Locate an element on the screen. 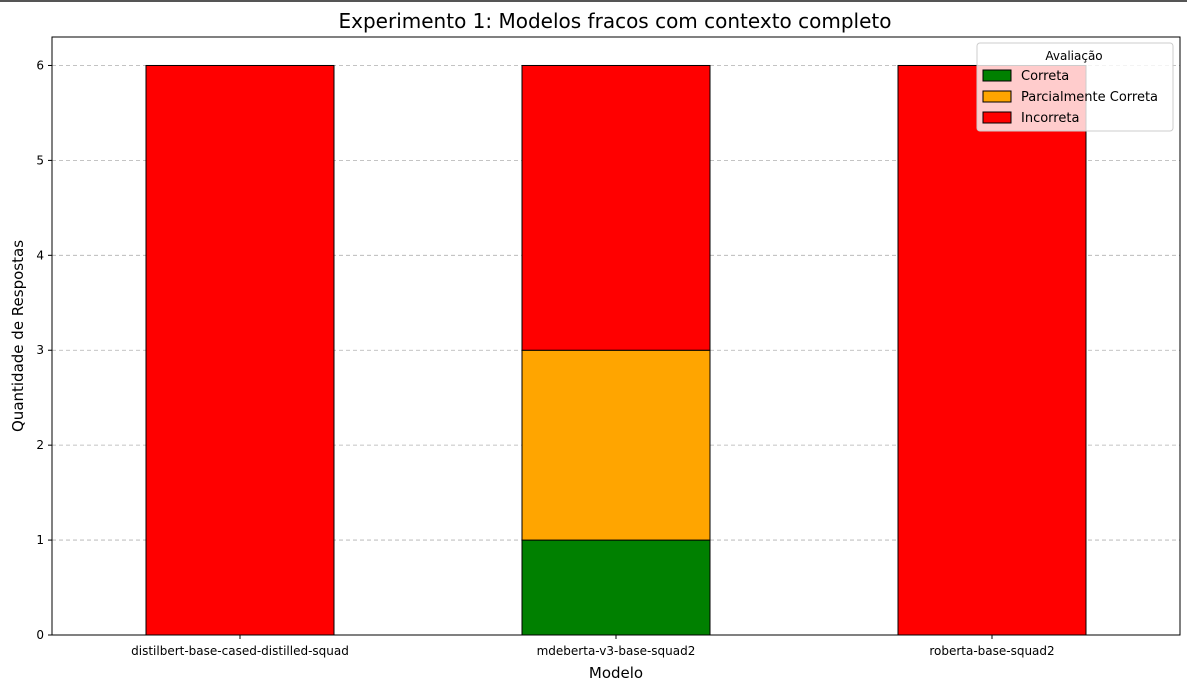 Image resolution: width=1187 pixels, height=691 pixels. y-axis-ticks: 0 1 2 3 4 5 6 is located at coordinates (44, 350).